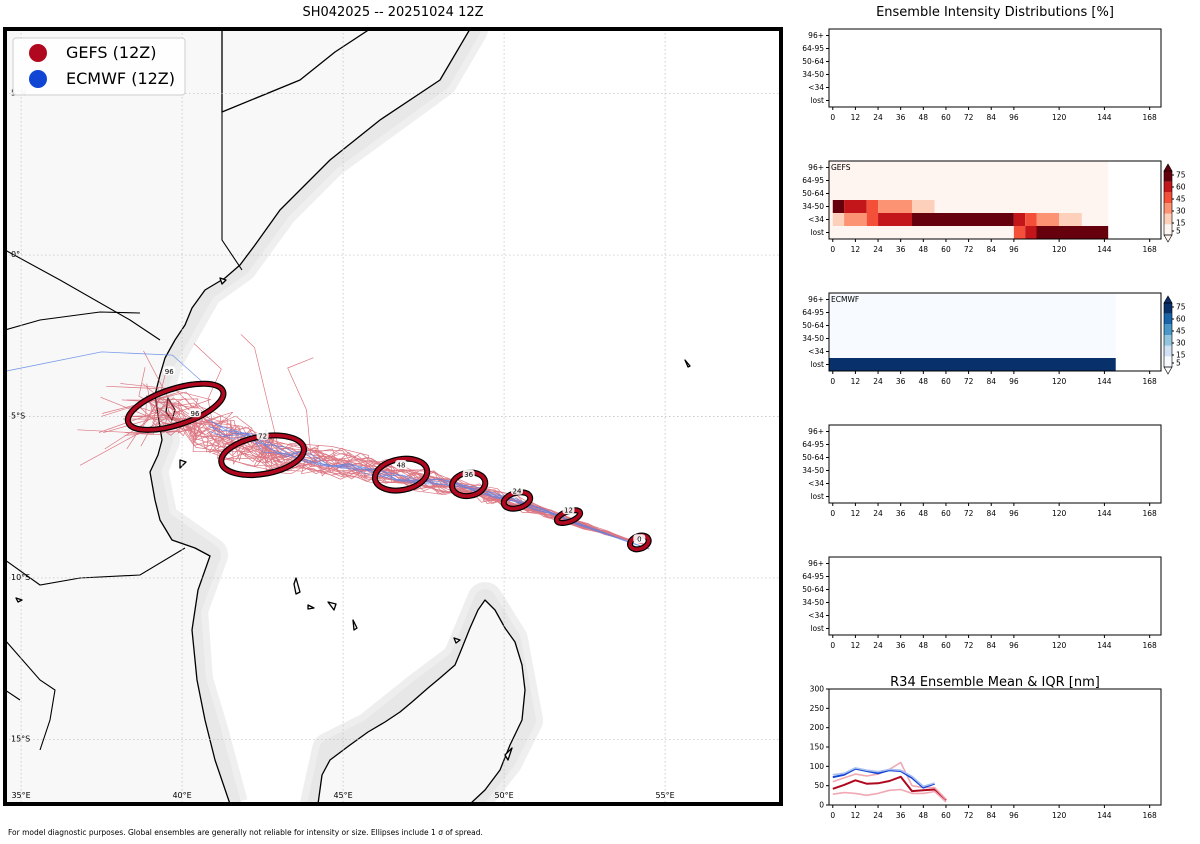 This screenshot has height=844, width=1200. I want to click on map-title: SH042025 -- 20251024 12Z, so click(392, 12).